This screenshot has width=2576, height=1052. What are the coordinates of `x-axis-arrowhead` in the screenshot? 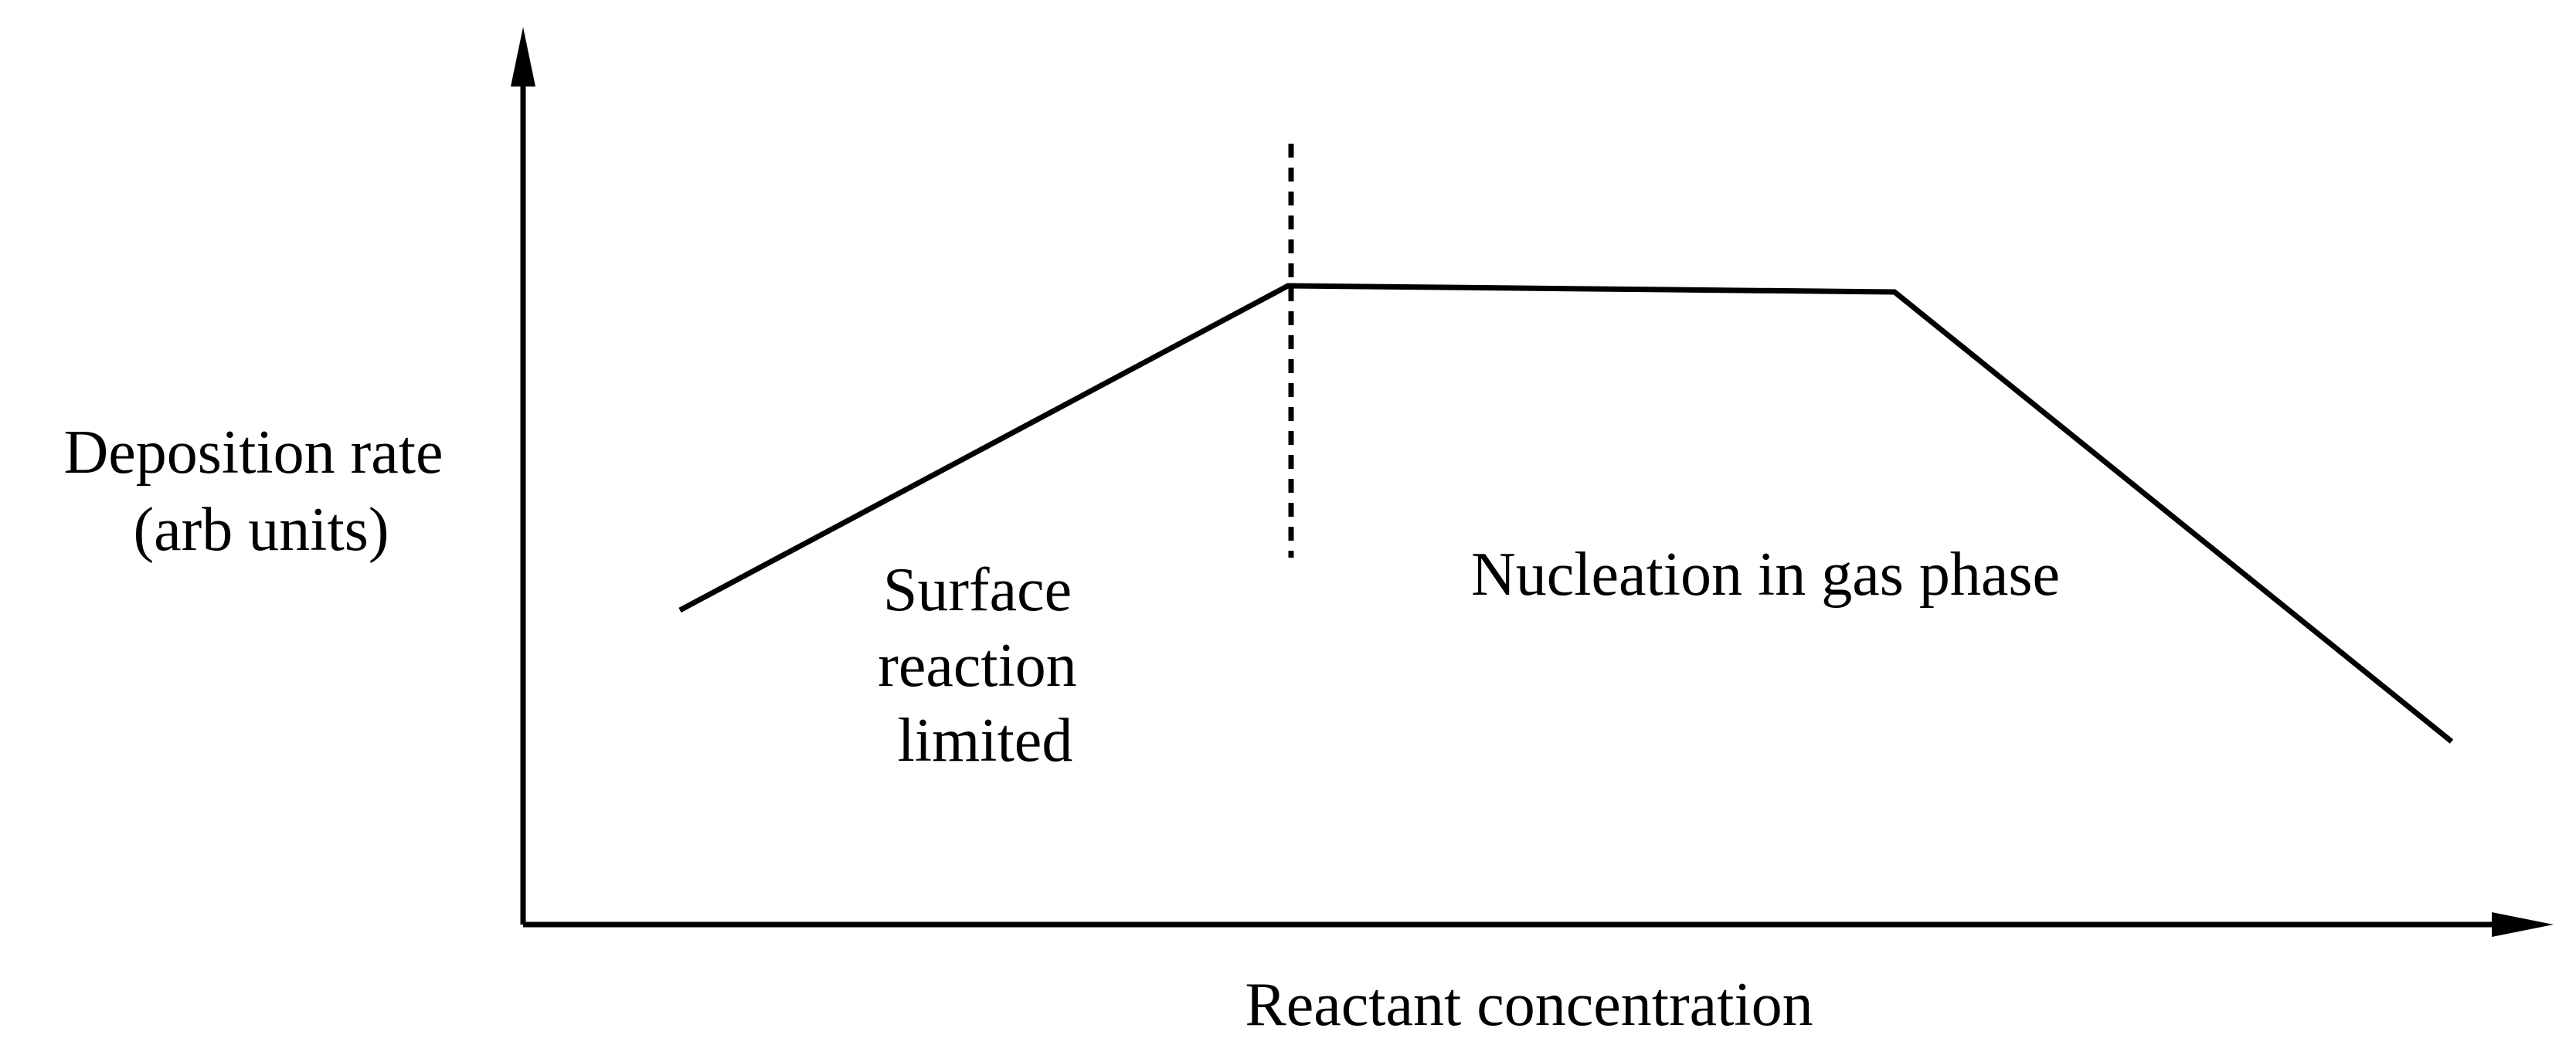 It's located at (2523, 924).